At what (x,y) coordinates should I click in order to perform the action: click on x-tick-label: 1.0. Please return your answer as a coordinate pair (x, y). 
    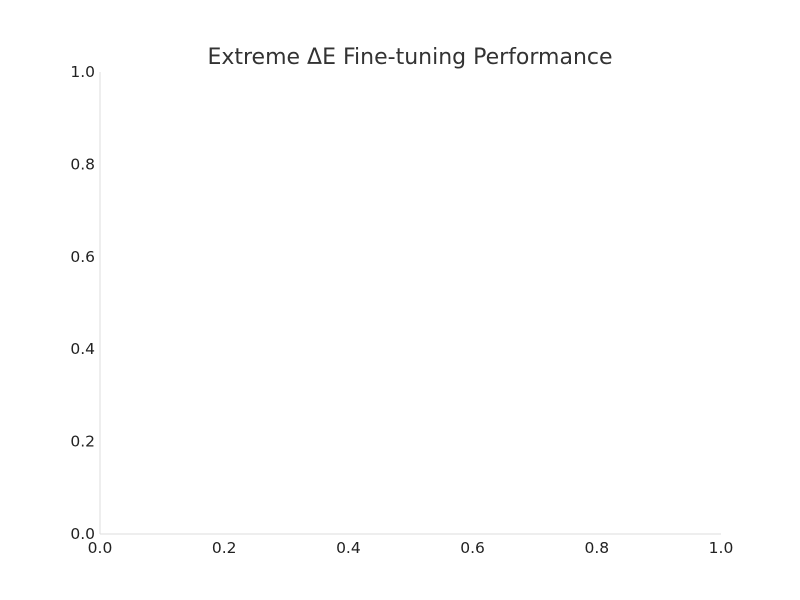
    Looking at the image, I should click on (721, 548).